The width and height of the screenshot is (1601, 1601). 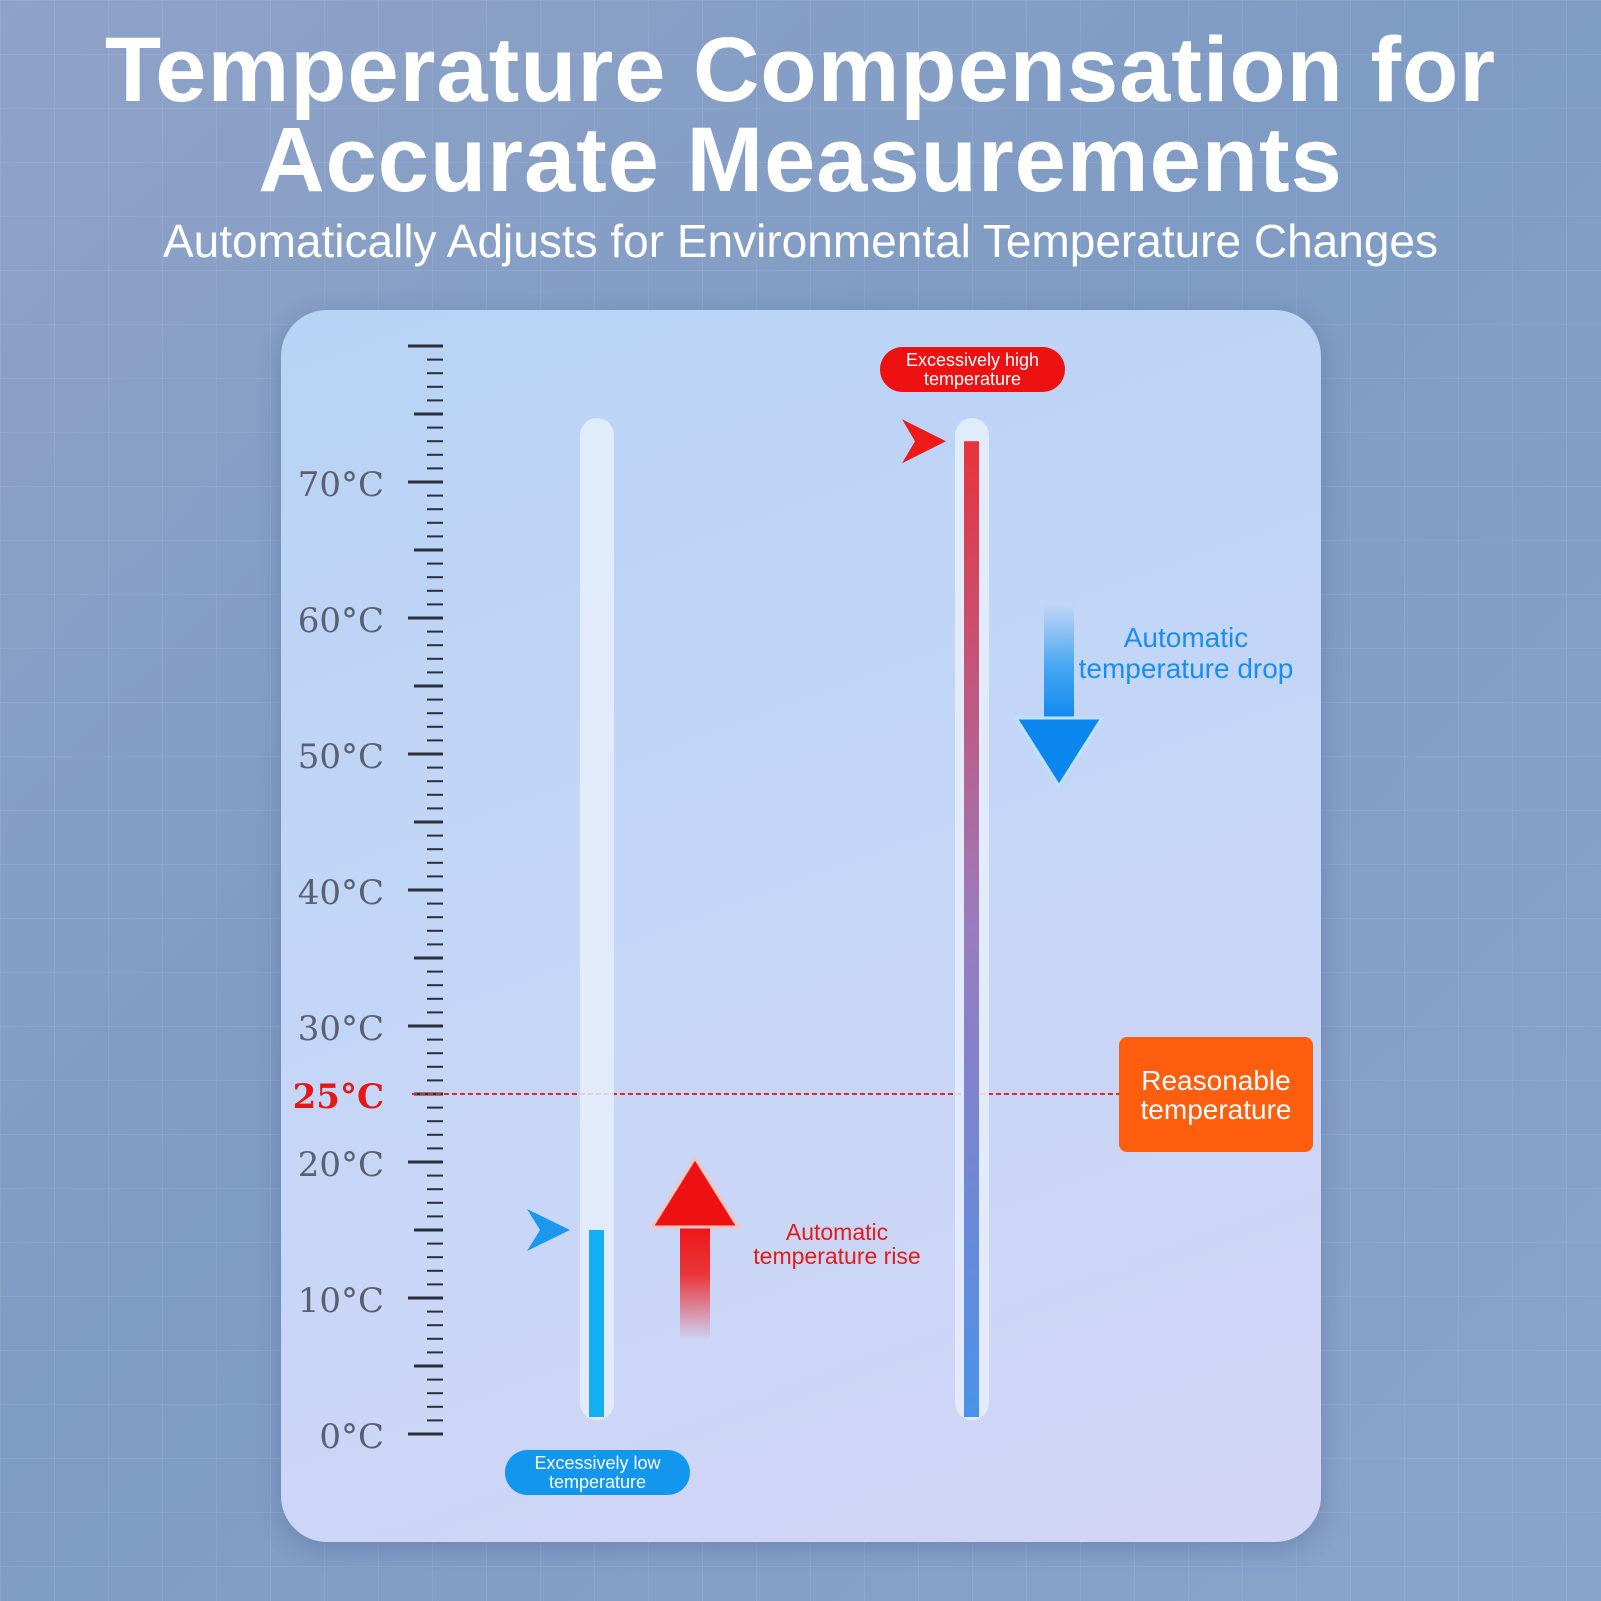 What do you see at coordinates (338, 1097) in the screenshot?
I see `scale-label: 25°C` at bounding box center [338, 1097].